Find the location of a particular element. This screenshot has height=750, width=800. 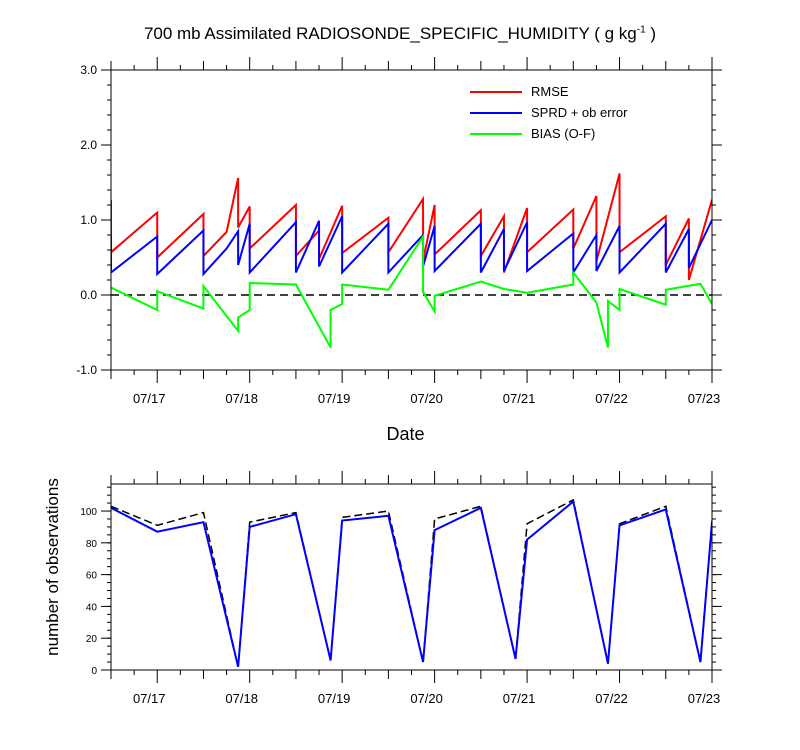

series-line-bias-o-f is located at coordinates (411, 290).